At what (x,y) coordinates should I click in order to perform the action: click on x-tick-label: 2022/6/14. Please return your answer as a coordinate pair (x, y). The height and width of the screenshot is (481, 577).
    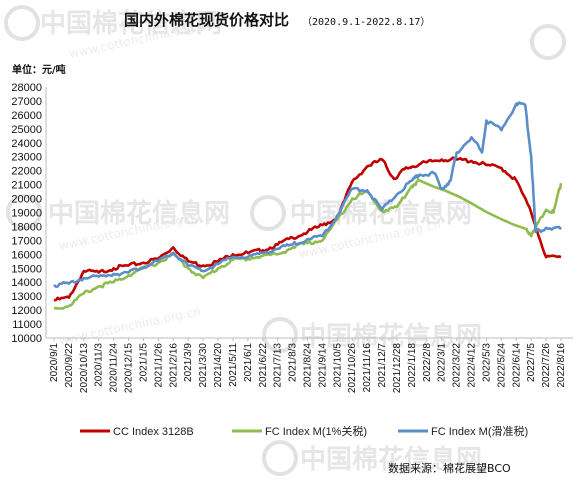
    Looking at the image, I should click on (516, 365).